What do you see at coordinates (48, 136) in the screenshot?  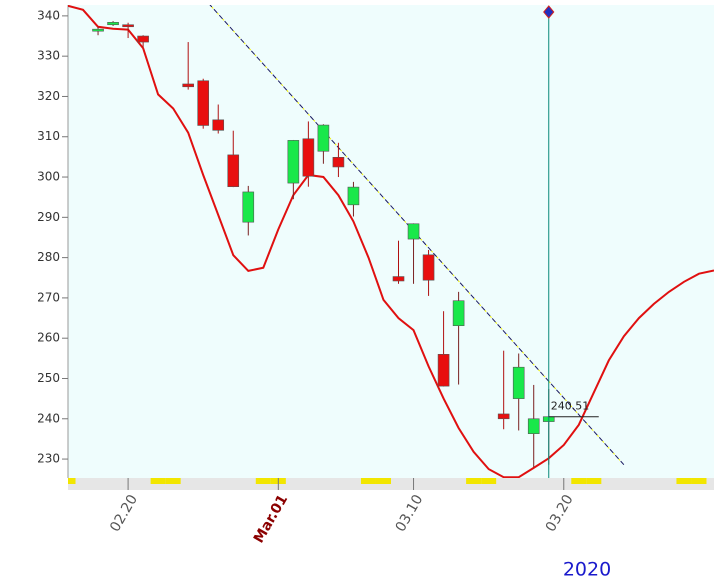 I see `y-tick-label: 310` at bounding box center [48, 136].